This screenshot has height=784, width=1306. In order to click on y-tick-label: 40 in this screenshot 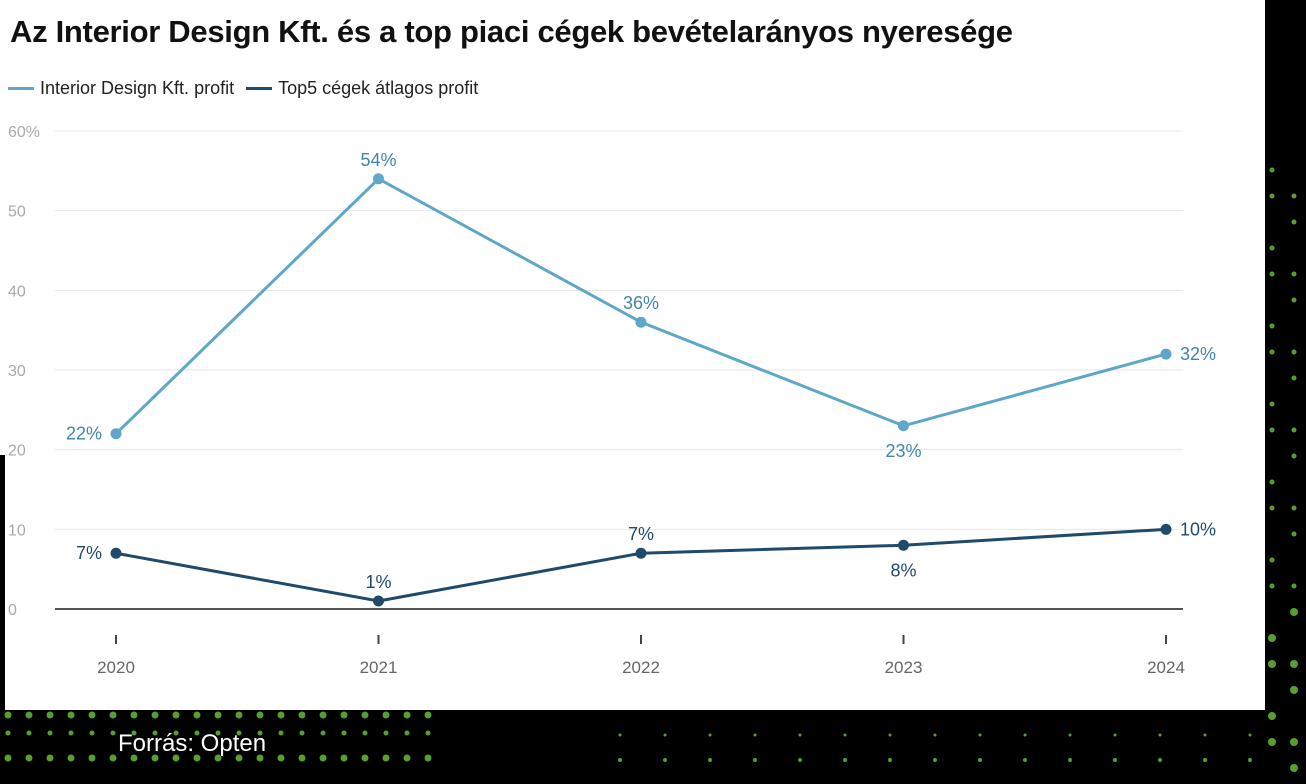, I will do `click(17, 291)`.